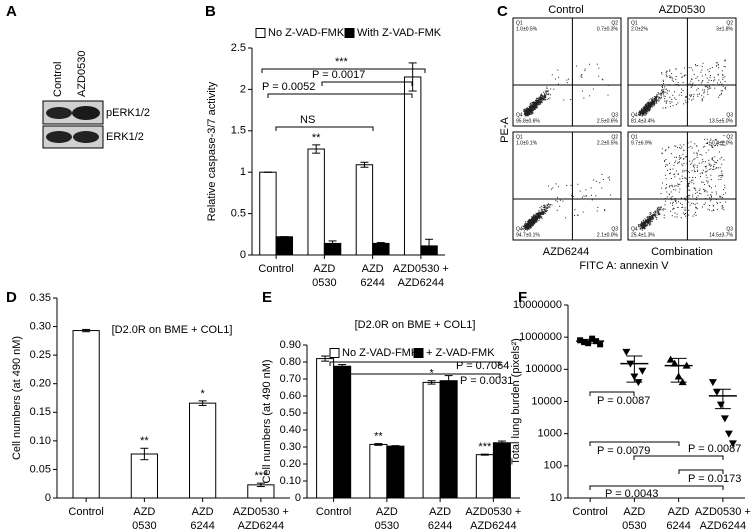  Describe the element at coordinates (342, 62) in the screenshot. I see `annotation: ***` at that location.